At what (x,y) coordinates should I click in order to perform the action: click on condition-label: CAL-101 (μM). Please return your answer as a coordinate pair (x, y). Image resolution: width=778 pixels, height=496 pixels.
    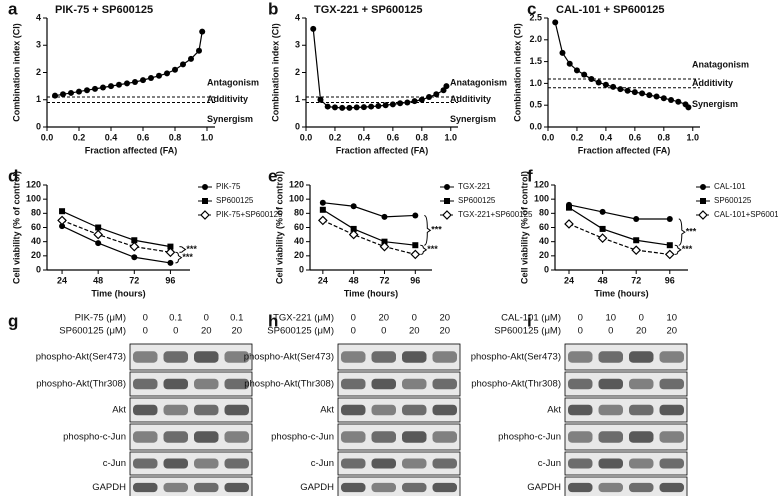
    Looking at the image, I should click on (531, 318).